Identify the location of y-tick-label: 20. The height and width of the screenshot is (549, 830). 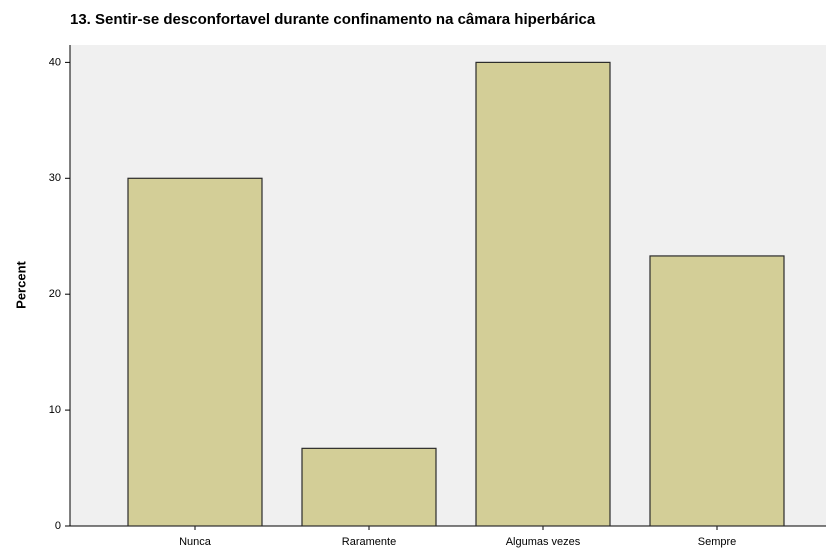
(55, 294).